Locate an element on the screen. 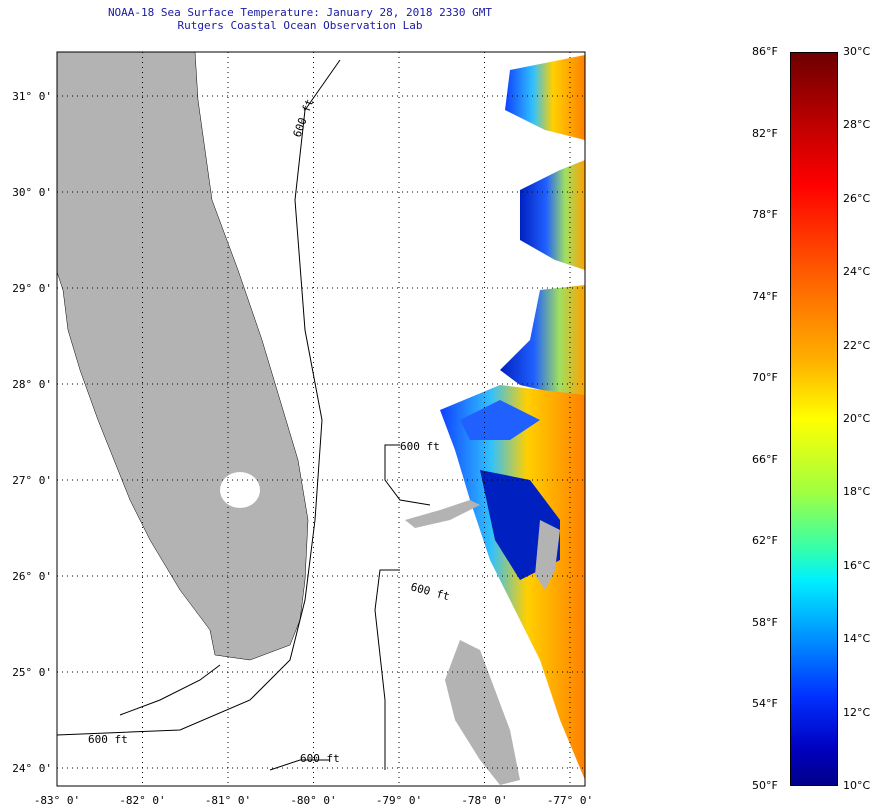  andros is located at coordinates (482, 712).